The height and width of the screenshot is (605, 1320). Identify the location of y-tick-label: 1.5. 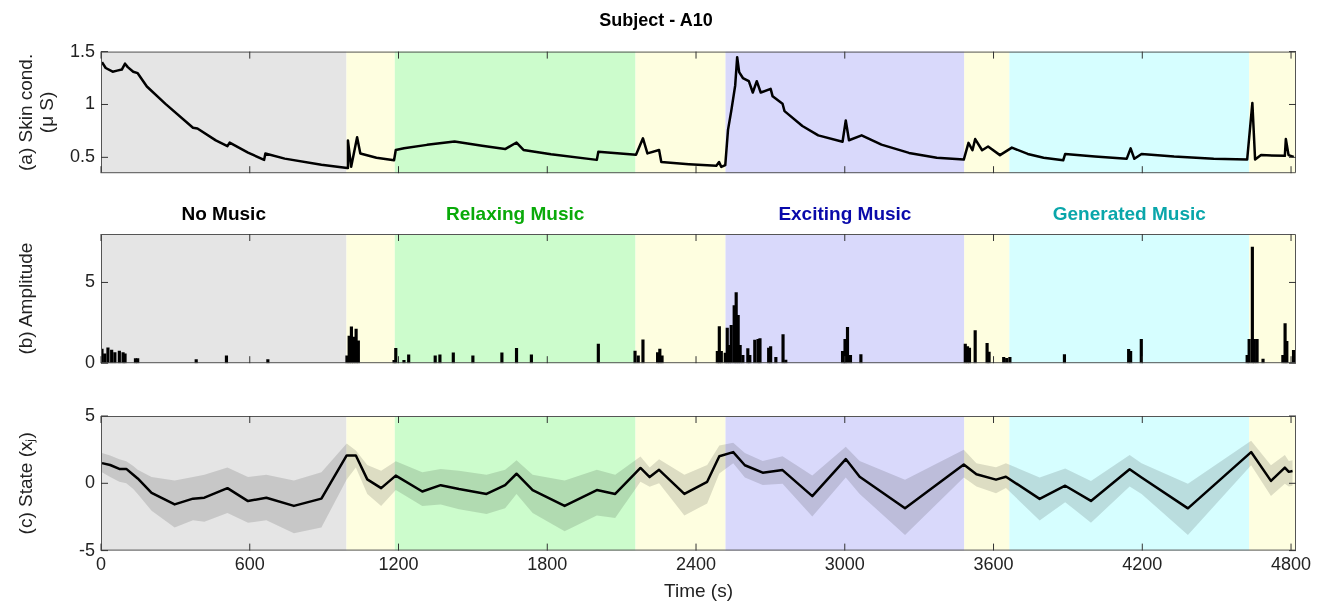
(82, 50).